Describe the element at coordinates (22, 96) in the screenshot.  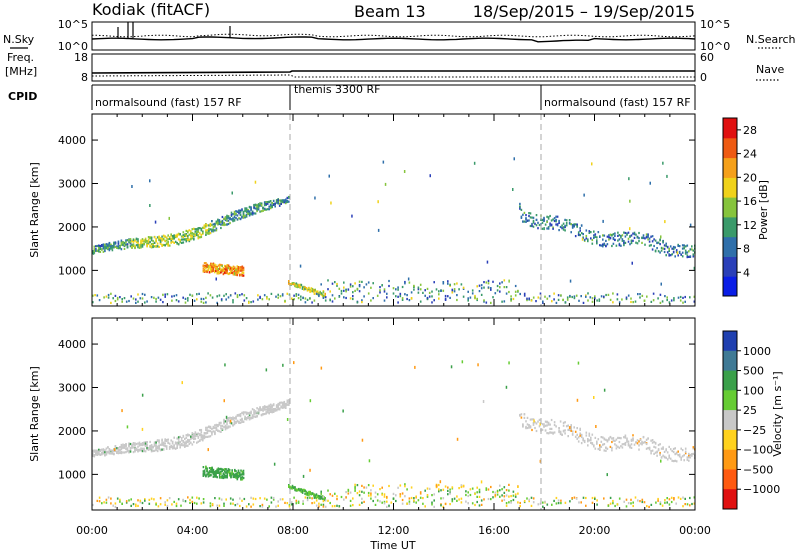
I see `cpid-label: CPID` at that location.